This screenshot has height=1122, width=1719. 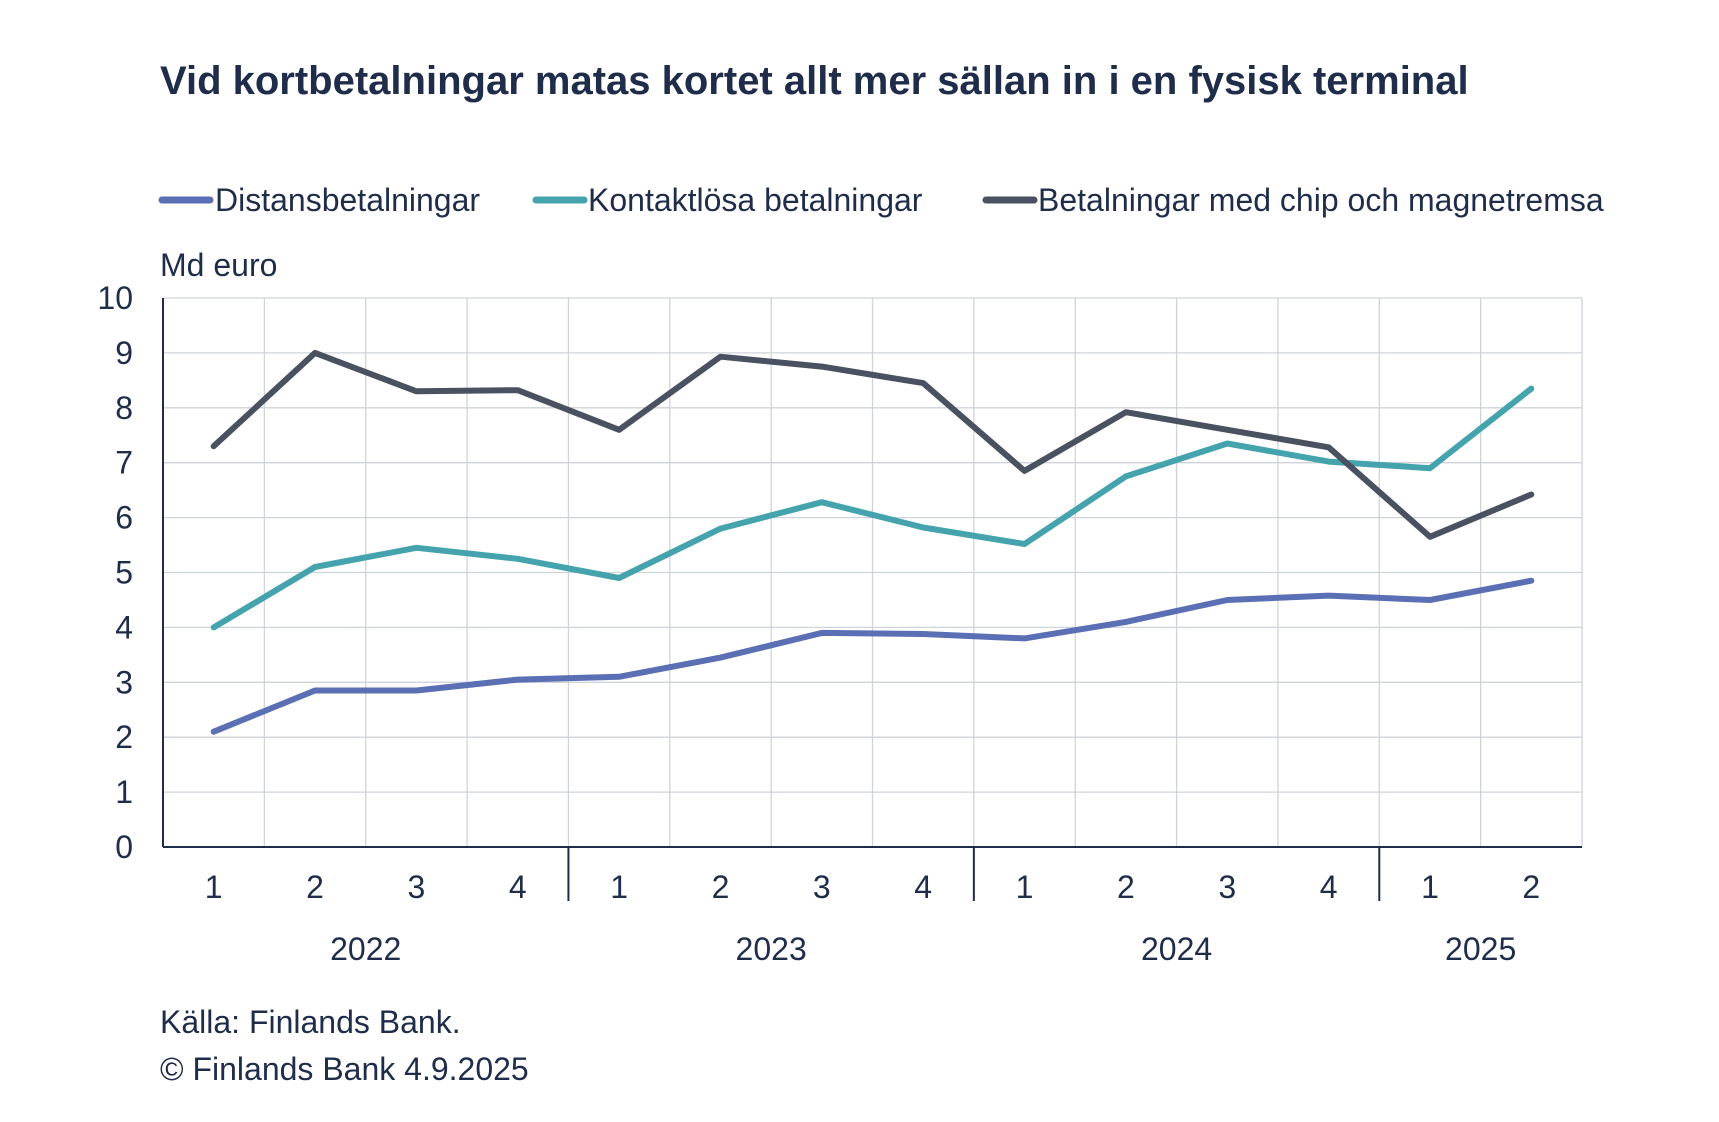 I want to click on source-note: Källa: Finlands Bank., so click(x=310, y=1022).